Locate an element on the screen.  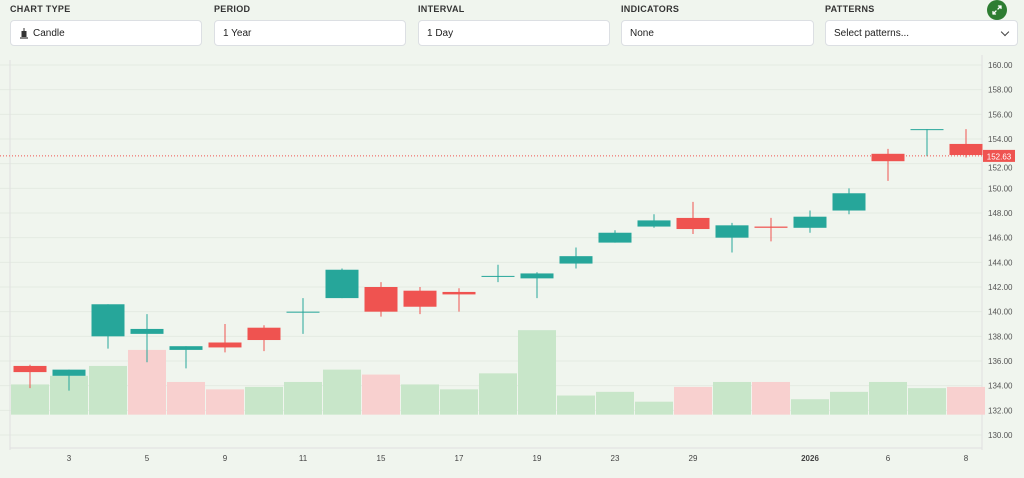
svg-text: 142.00 is located at coordinates (1000, 287).